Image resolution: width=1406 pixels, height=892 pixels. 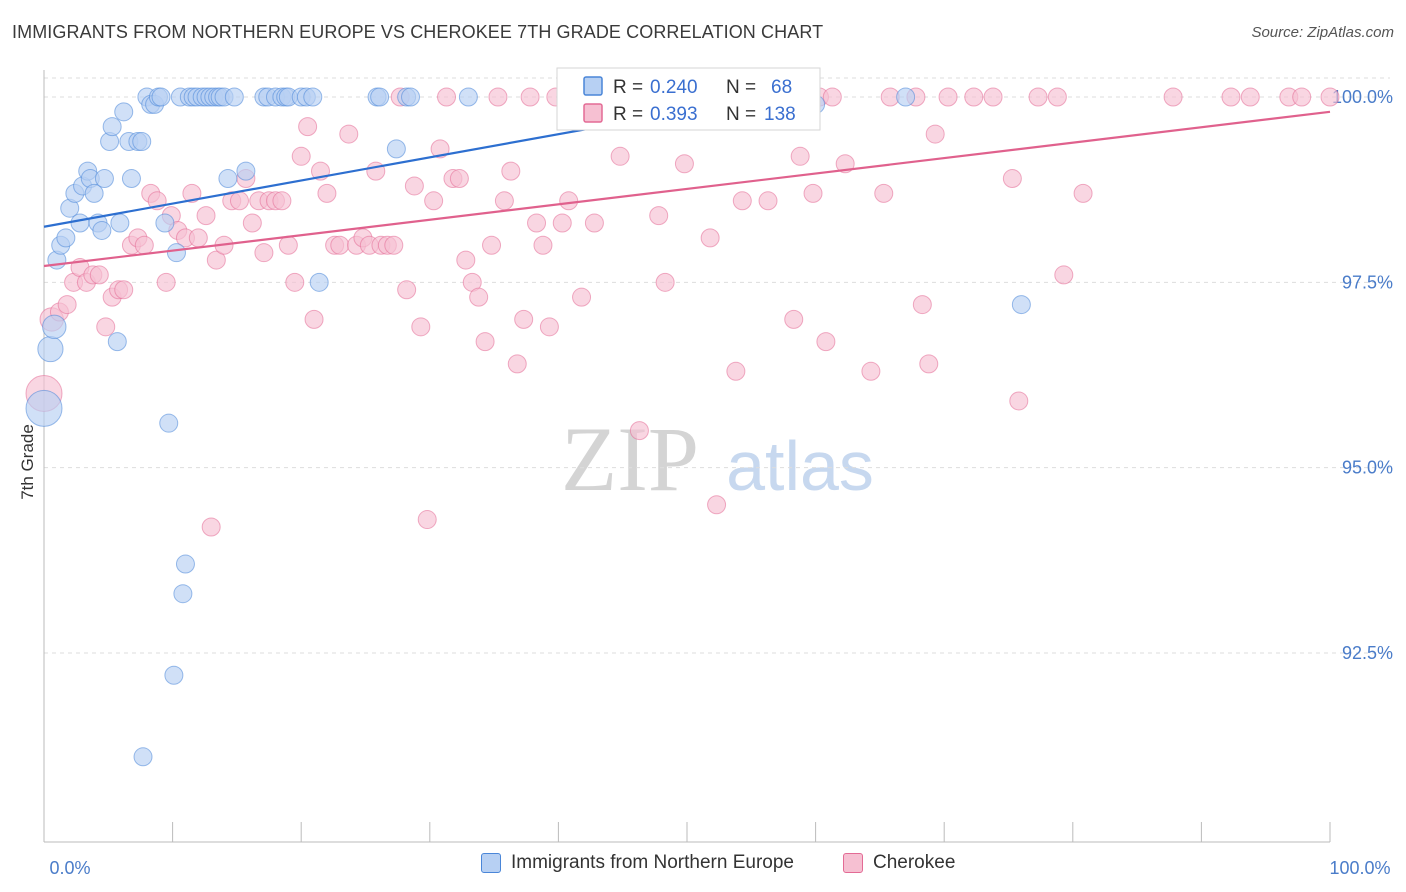 What do you see at coordinates (630, 459) in the screenshot?
I see `watermark-zip: ZIP` at bounding box center [630, 459].